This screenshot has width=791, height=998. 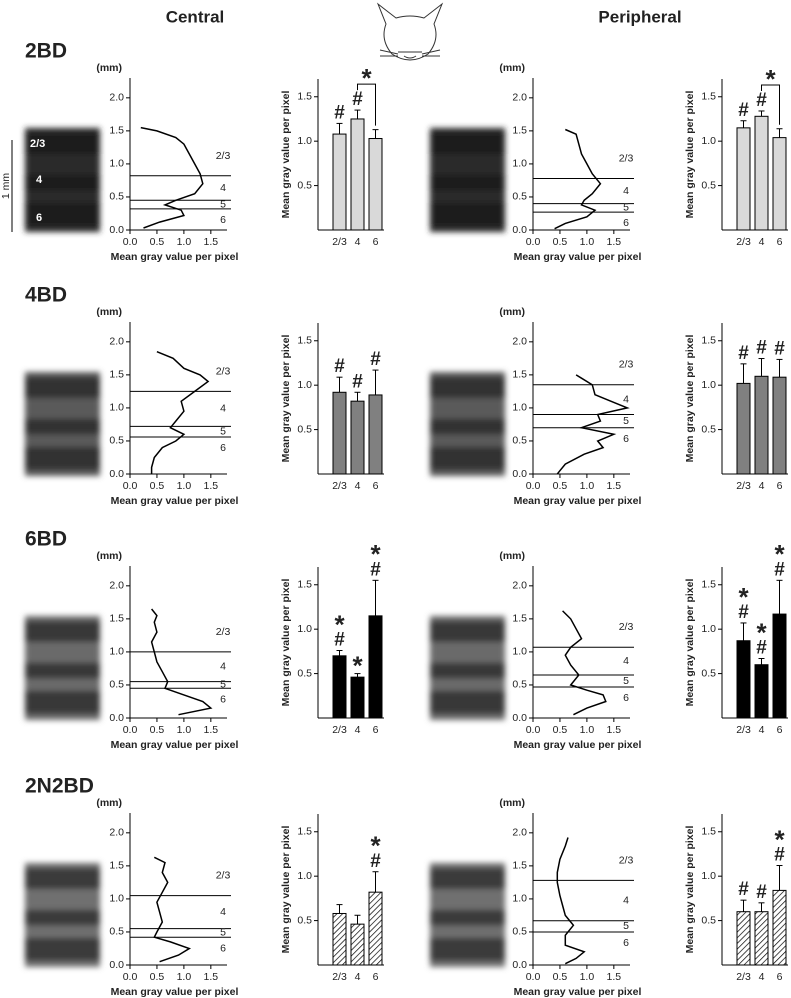 What do you see at coordinates (46, 295) in the screenshot?
I see `row-title: 4BD` at bounding box center [46, 295].